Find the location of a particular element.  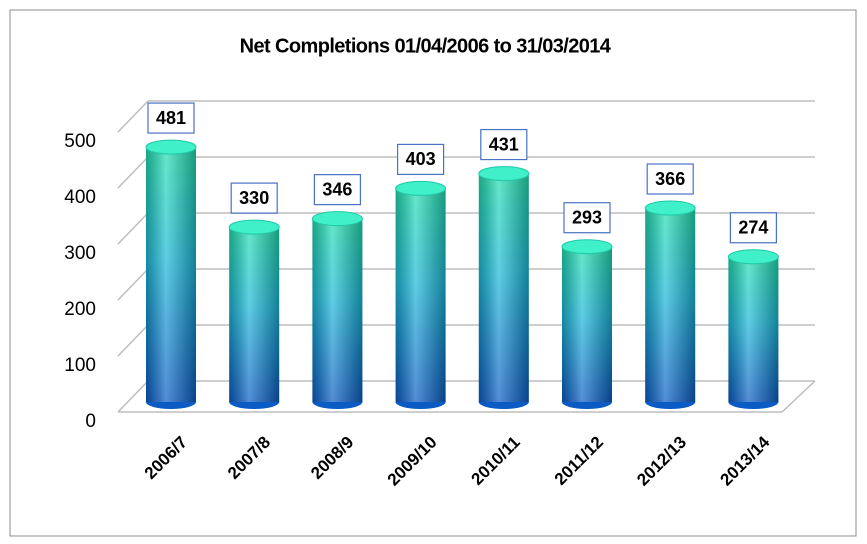

chart-title: Net Completions 01/04/2006 to 31/03/2014 is located at coordinates (426, 46).